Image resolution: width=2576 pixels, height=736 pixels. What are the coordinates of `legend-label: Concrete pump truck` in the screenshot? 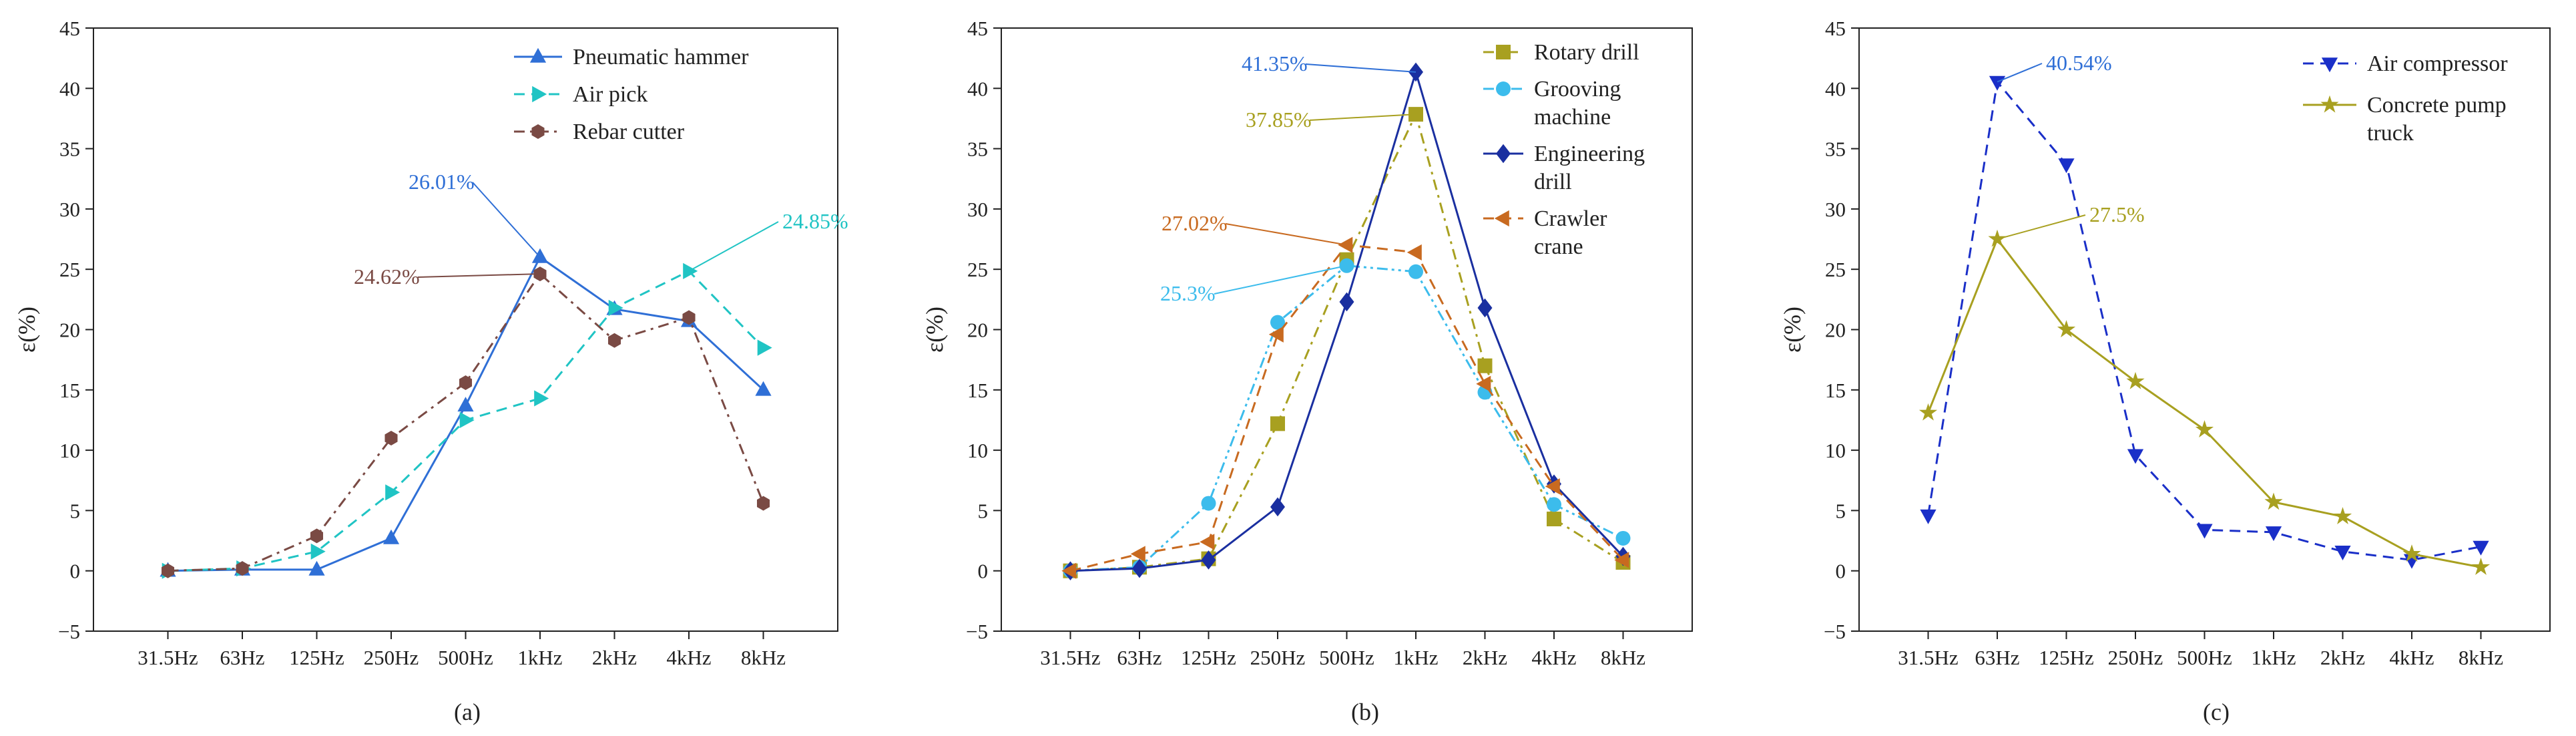 It's located at (2437, 120).